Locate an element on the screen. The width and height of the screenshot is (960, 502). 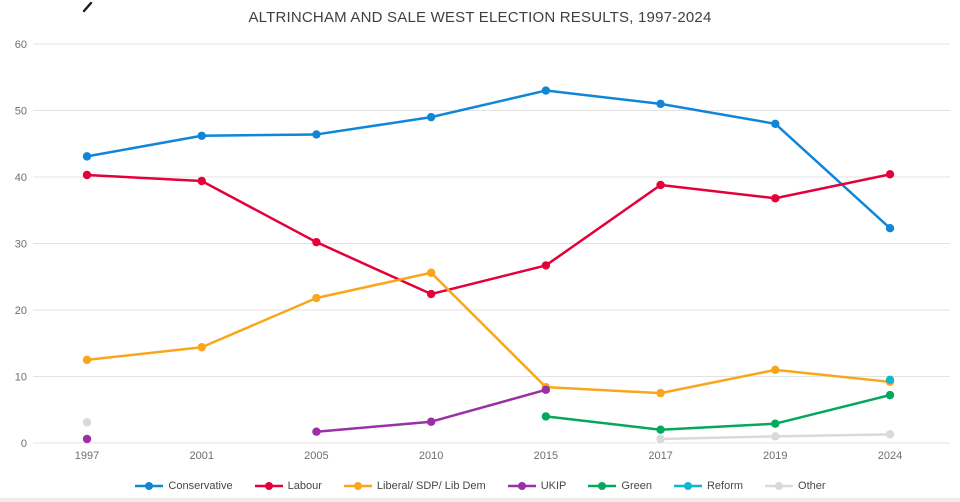
legend-item-other: Other is located at coordinates (795, 486).